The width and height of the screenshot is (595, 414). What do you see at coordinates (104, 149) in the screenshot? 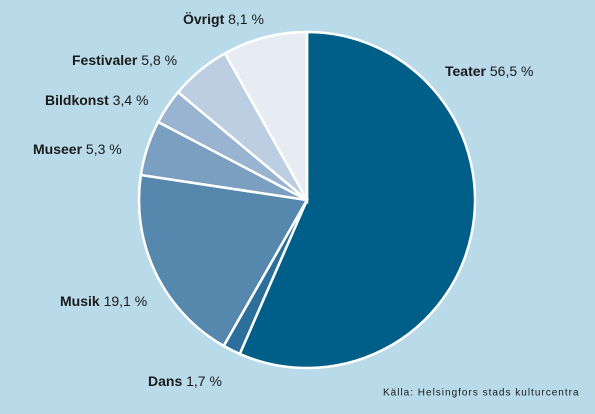
I see `value-label: 5,3 %` at bounding box center [104, 149].